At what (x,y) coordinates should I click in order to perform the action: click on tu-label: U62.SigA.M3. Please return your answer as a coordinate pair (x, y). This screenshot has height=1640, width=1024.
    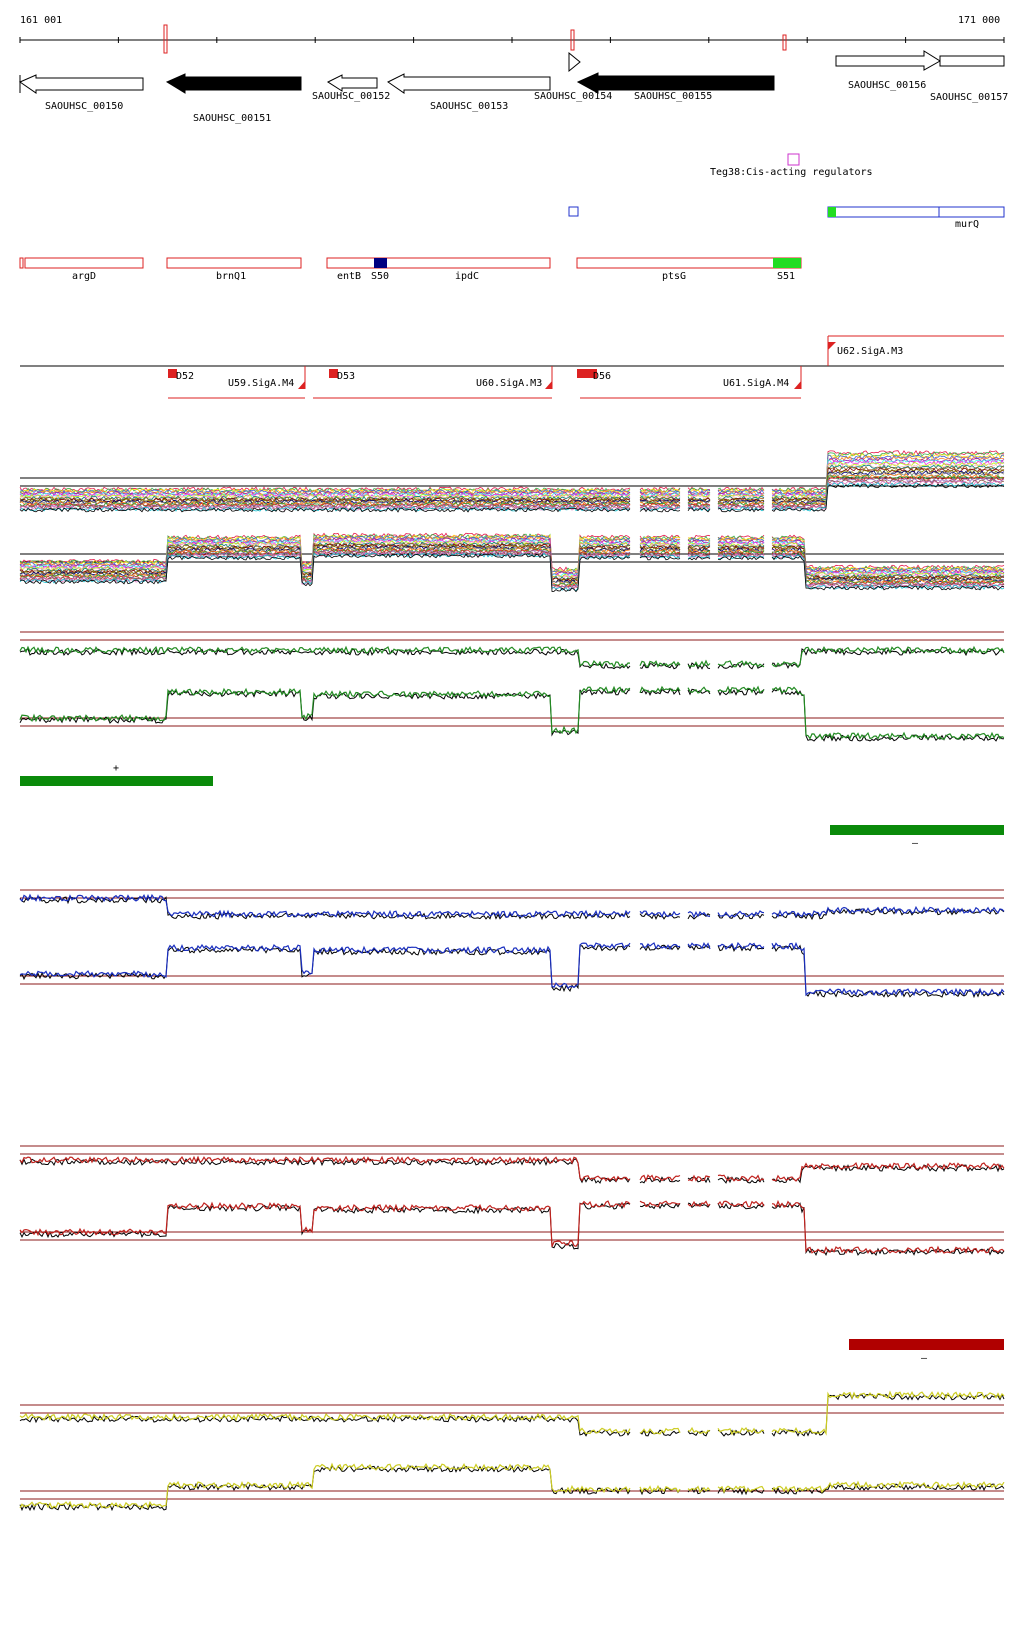
    Looking at the image, I should click on (870, 351).